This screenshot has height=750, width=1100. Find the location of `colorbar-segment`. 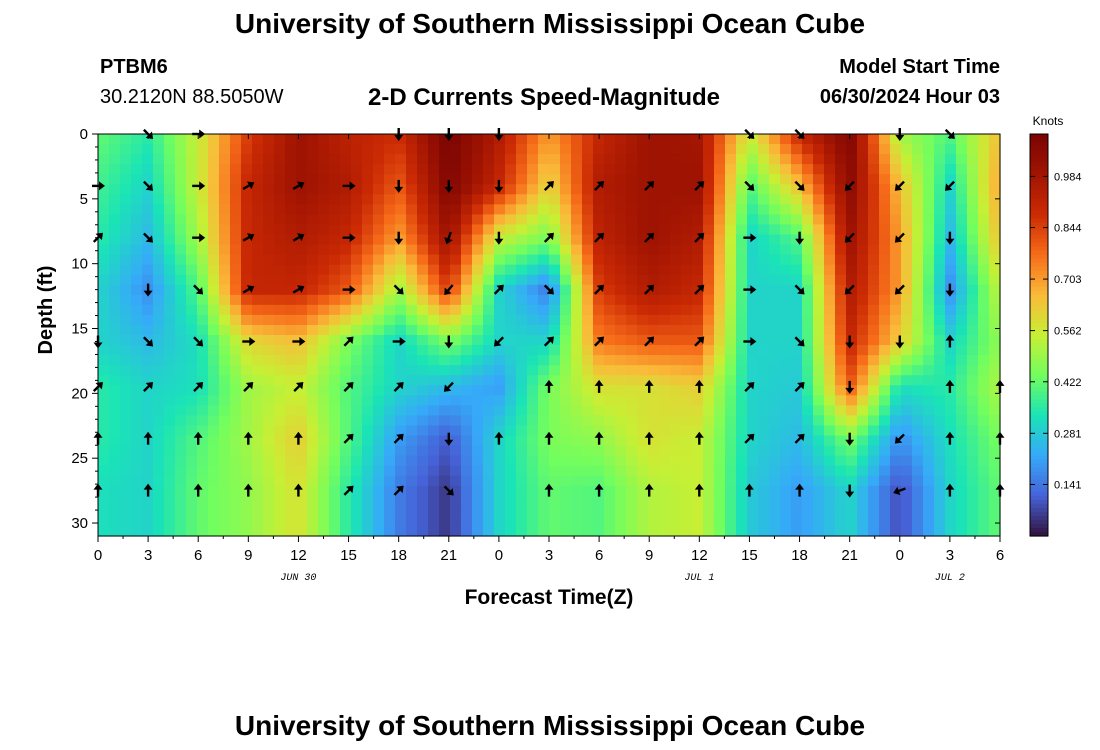

colorbar-segment is located at coordinates (1039, 237).